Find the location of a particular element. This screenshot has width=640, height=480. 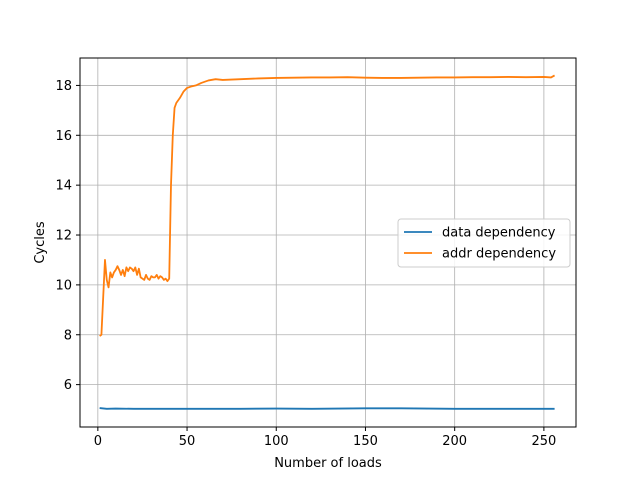

x-tick-label: 0 is located at coordinates (98, 441).